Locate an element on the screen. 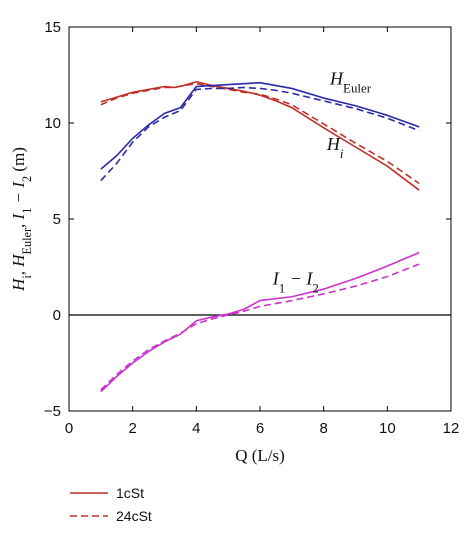 This screenshot has width=474, height=541. x-tick-label: 12 is located at coordinates (451, 428).